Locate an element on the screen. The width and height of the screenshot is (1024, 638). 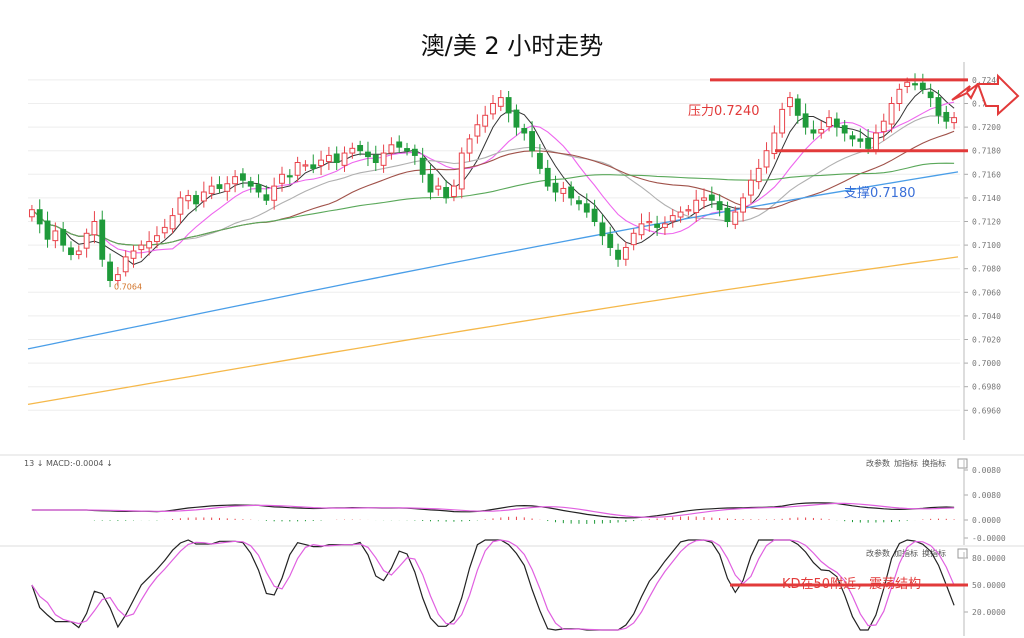
y-tick-label: 0.7120 is located at coordinates (986, 222).